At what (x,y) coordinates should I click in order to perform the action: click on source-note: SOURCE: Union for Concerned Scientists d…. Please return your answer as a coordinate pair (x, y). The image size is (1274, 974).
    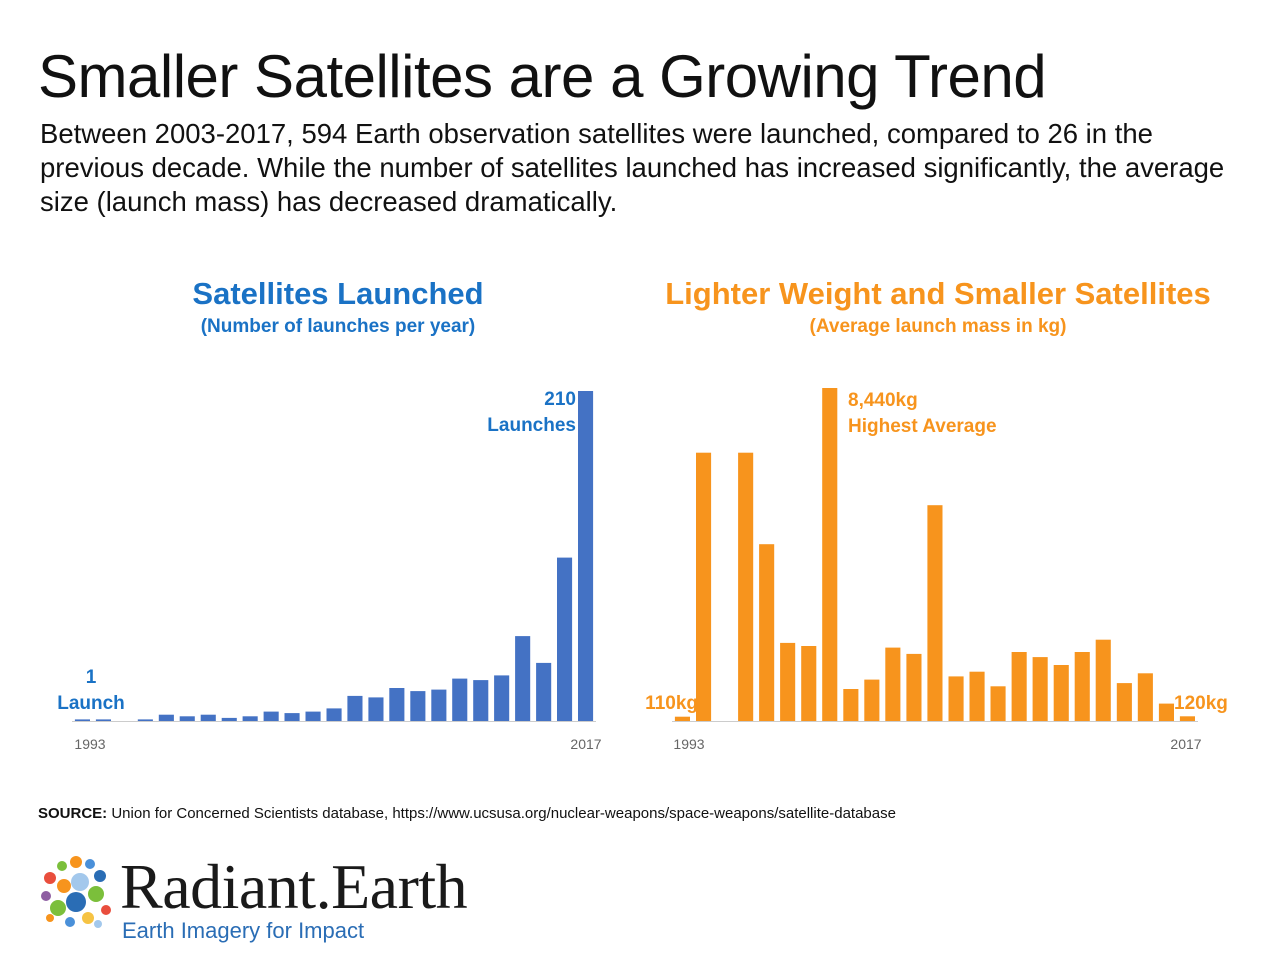
    Looking at the image, I should click on (467, 813).